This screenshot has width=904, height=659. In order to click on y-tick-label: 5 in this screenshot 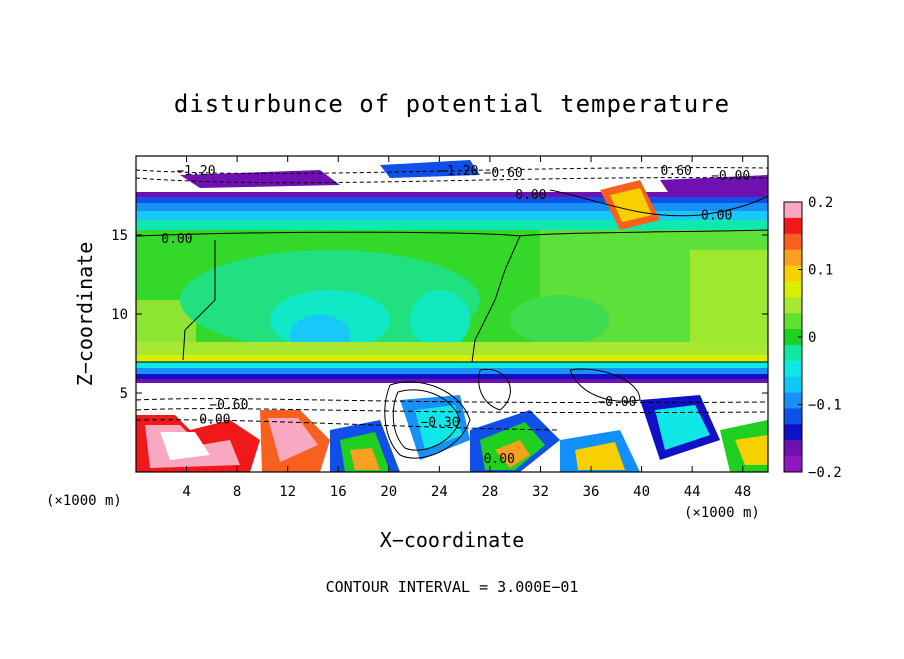, I will do `click(124, 394)`.